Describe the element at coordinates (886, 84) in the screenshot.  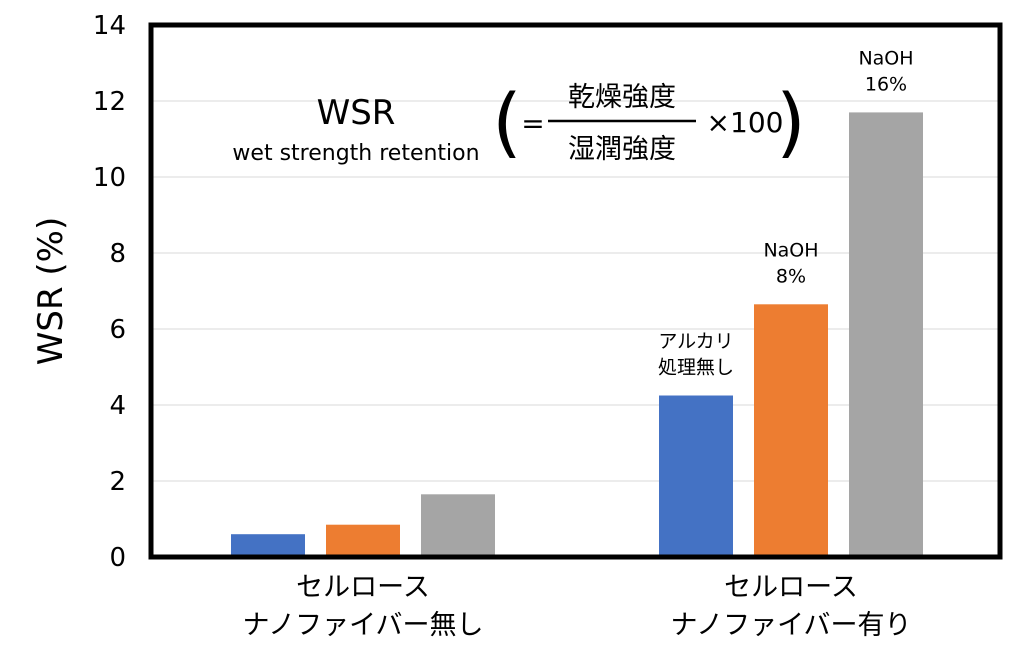
I see `bar-annotation: 16%` at that location.